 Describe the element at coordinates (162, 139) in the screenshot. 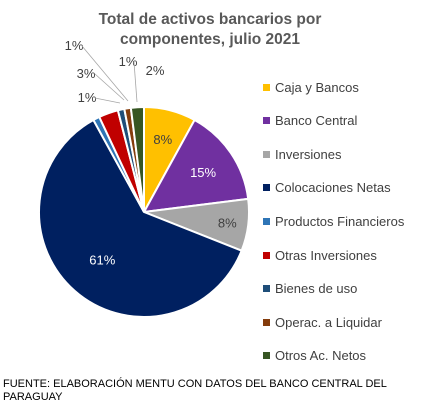

I see `data-label-caja-y-bancos: 8%` at that location.